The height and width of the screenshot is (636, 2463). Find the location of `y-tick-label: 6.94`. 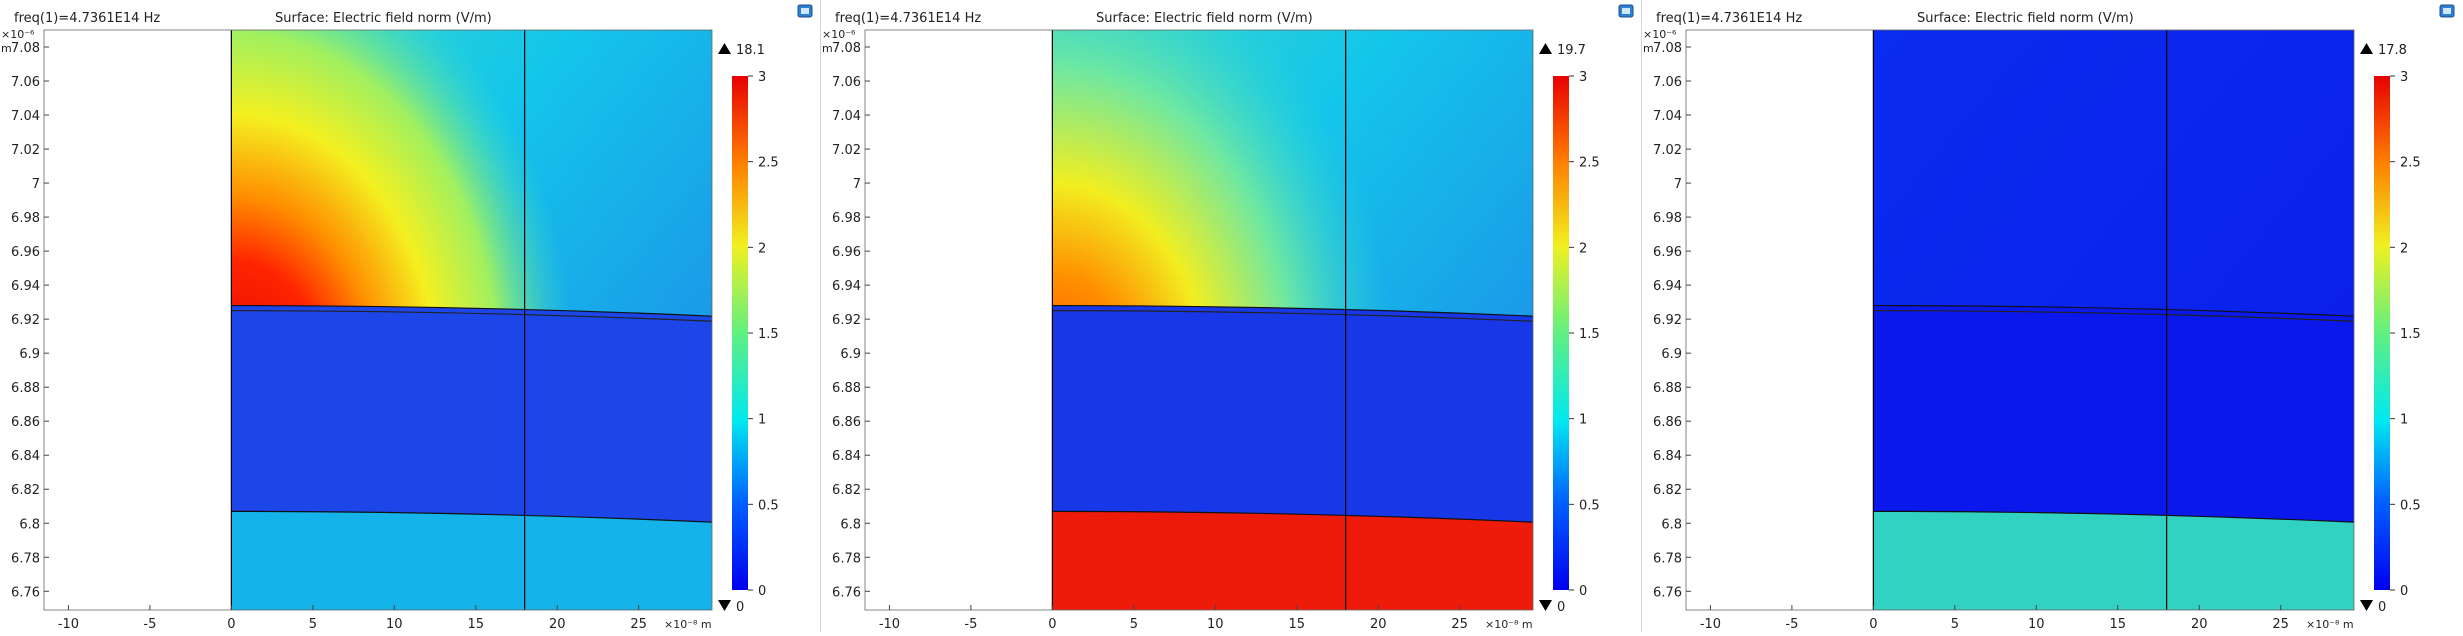

y-tick-label: 6.94 is located at coordinates (1667, 286).